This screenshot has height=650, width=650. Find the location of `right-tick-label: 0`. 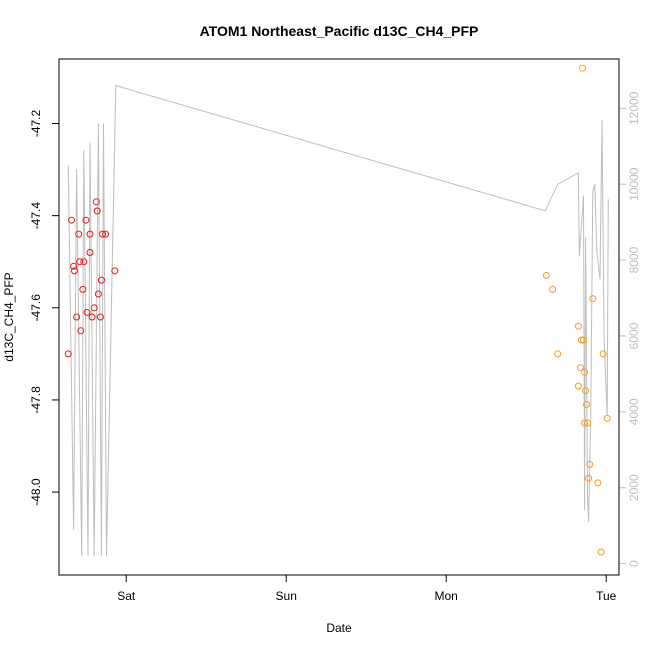

right-tick-label: 0 is located at coordinates (634, 563).